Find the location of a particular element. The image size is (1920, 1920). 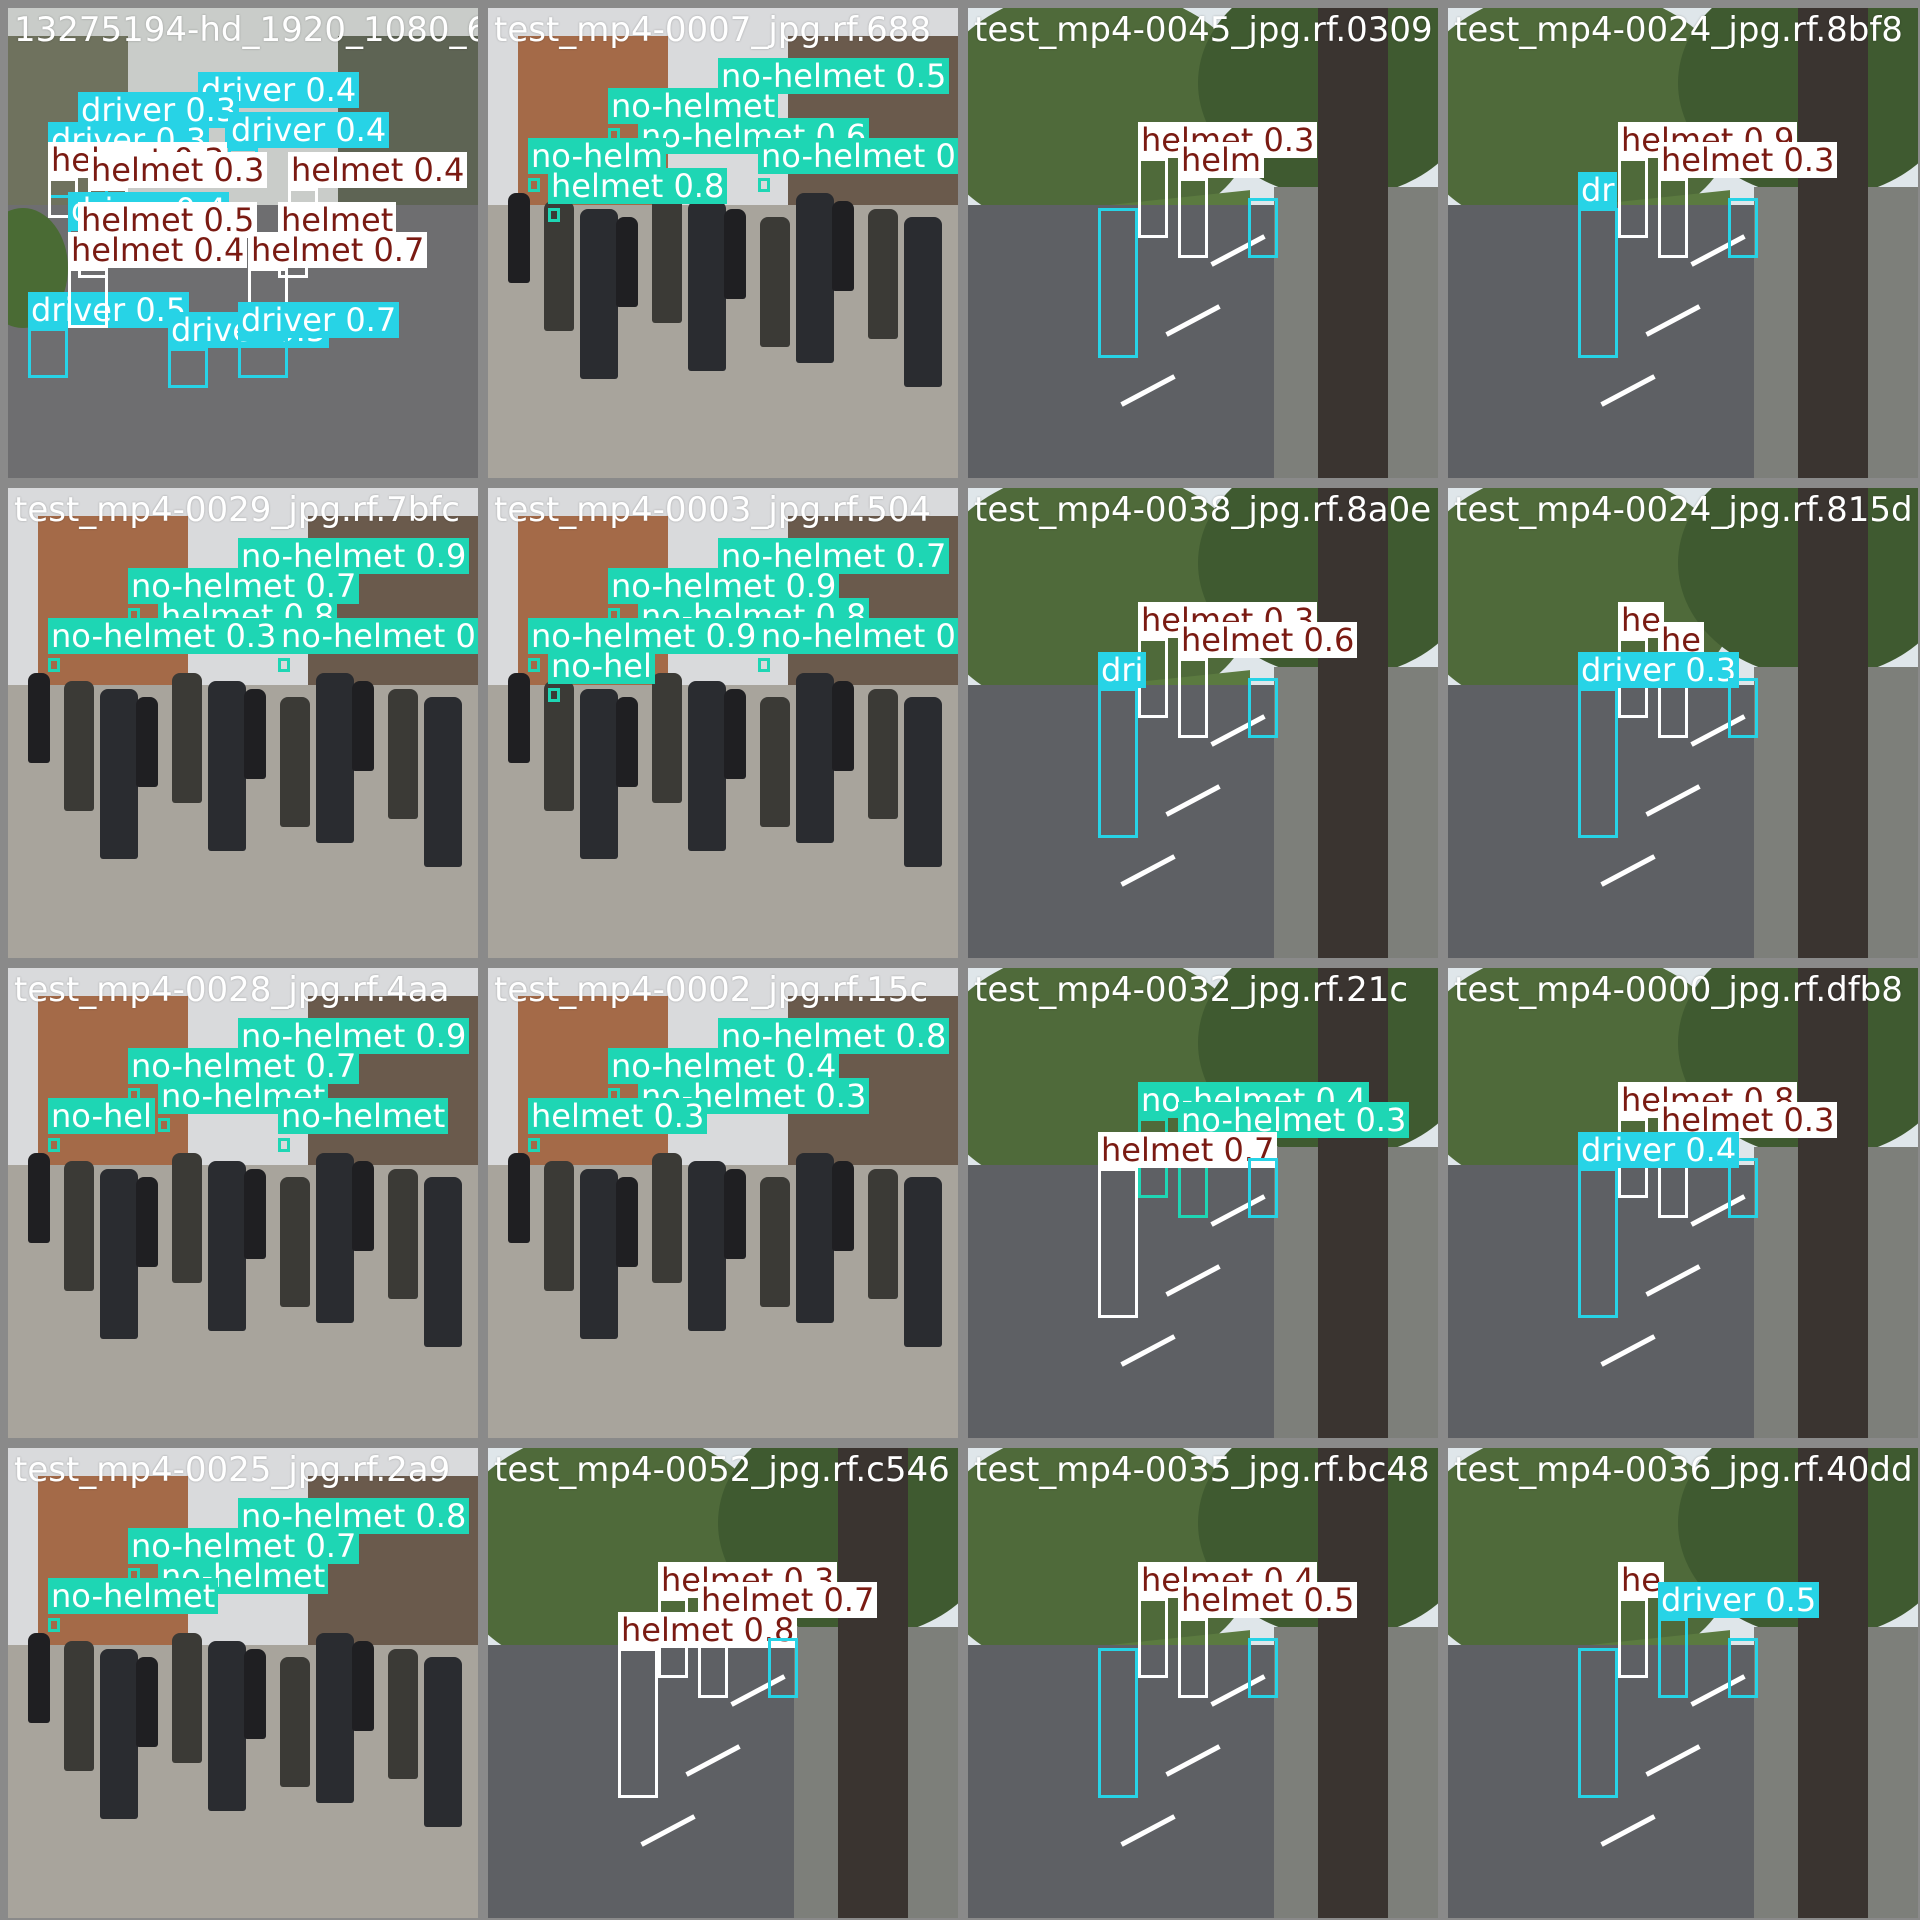

mosaic-tile: helmet 0.3 helm test_mp4-0045_jpg.rf.0309 is located at coordinates (1203, 243).